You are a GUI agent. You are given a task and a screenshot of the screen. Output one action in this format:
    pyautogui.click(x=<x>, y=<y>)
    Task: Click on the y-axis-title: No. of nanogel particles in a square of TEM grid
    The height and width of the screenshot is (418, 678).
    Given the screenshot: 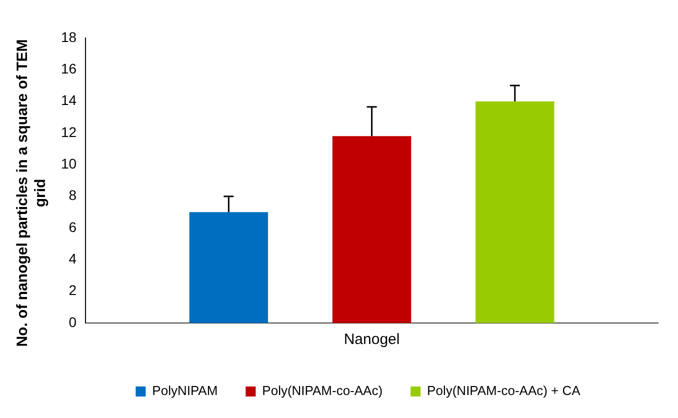 What is the action you would take?
    pyautogui.click(x=32, y=193)
    